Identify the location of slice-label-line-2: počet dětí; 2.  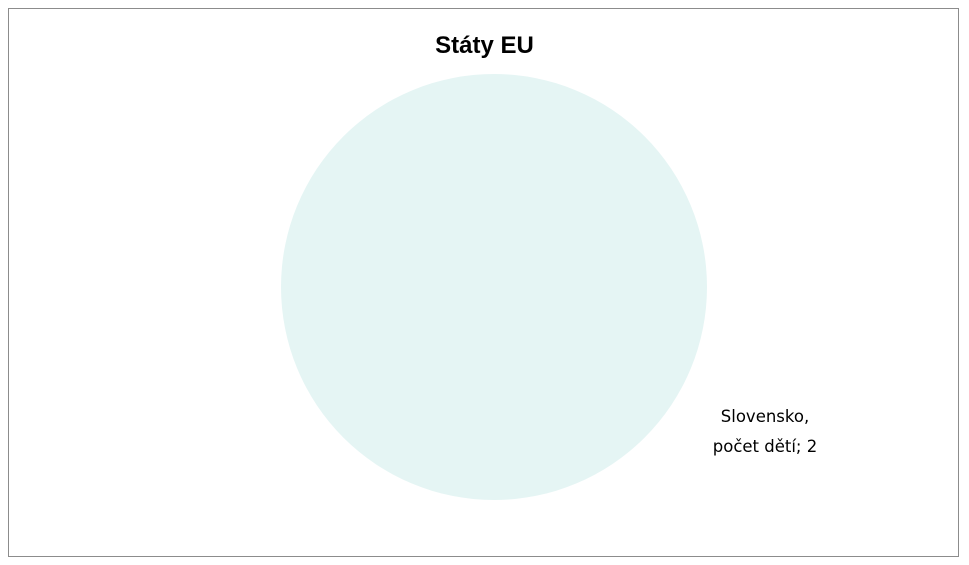
(765, 446).